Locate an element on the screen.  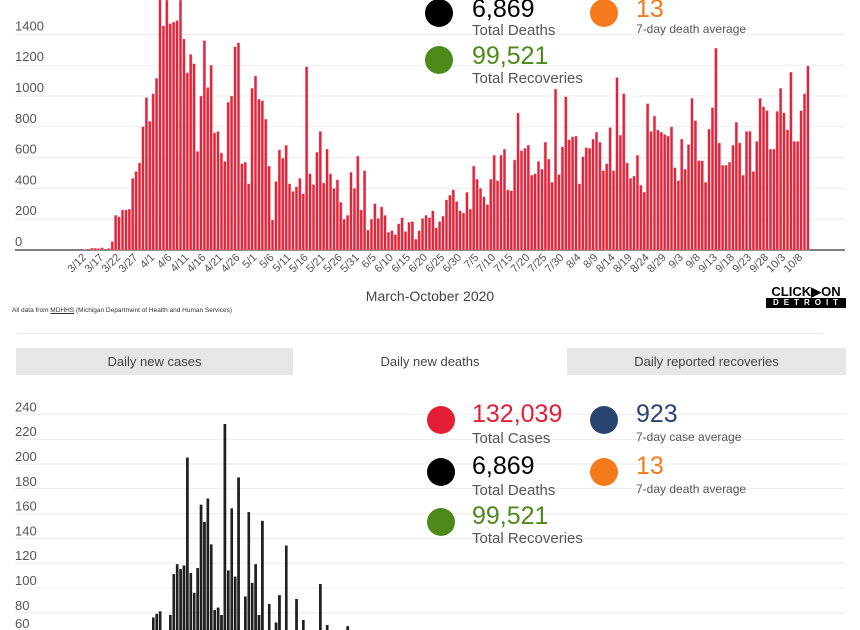
stat-label: 7-day case average is located at coordinates (689, 437).